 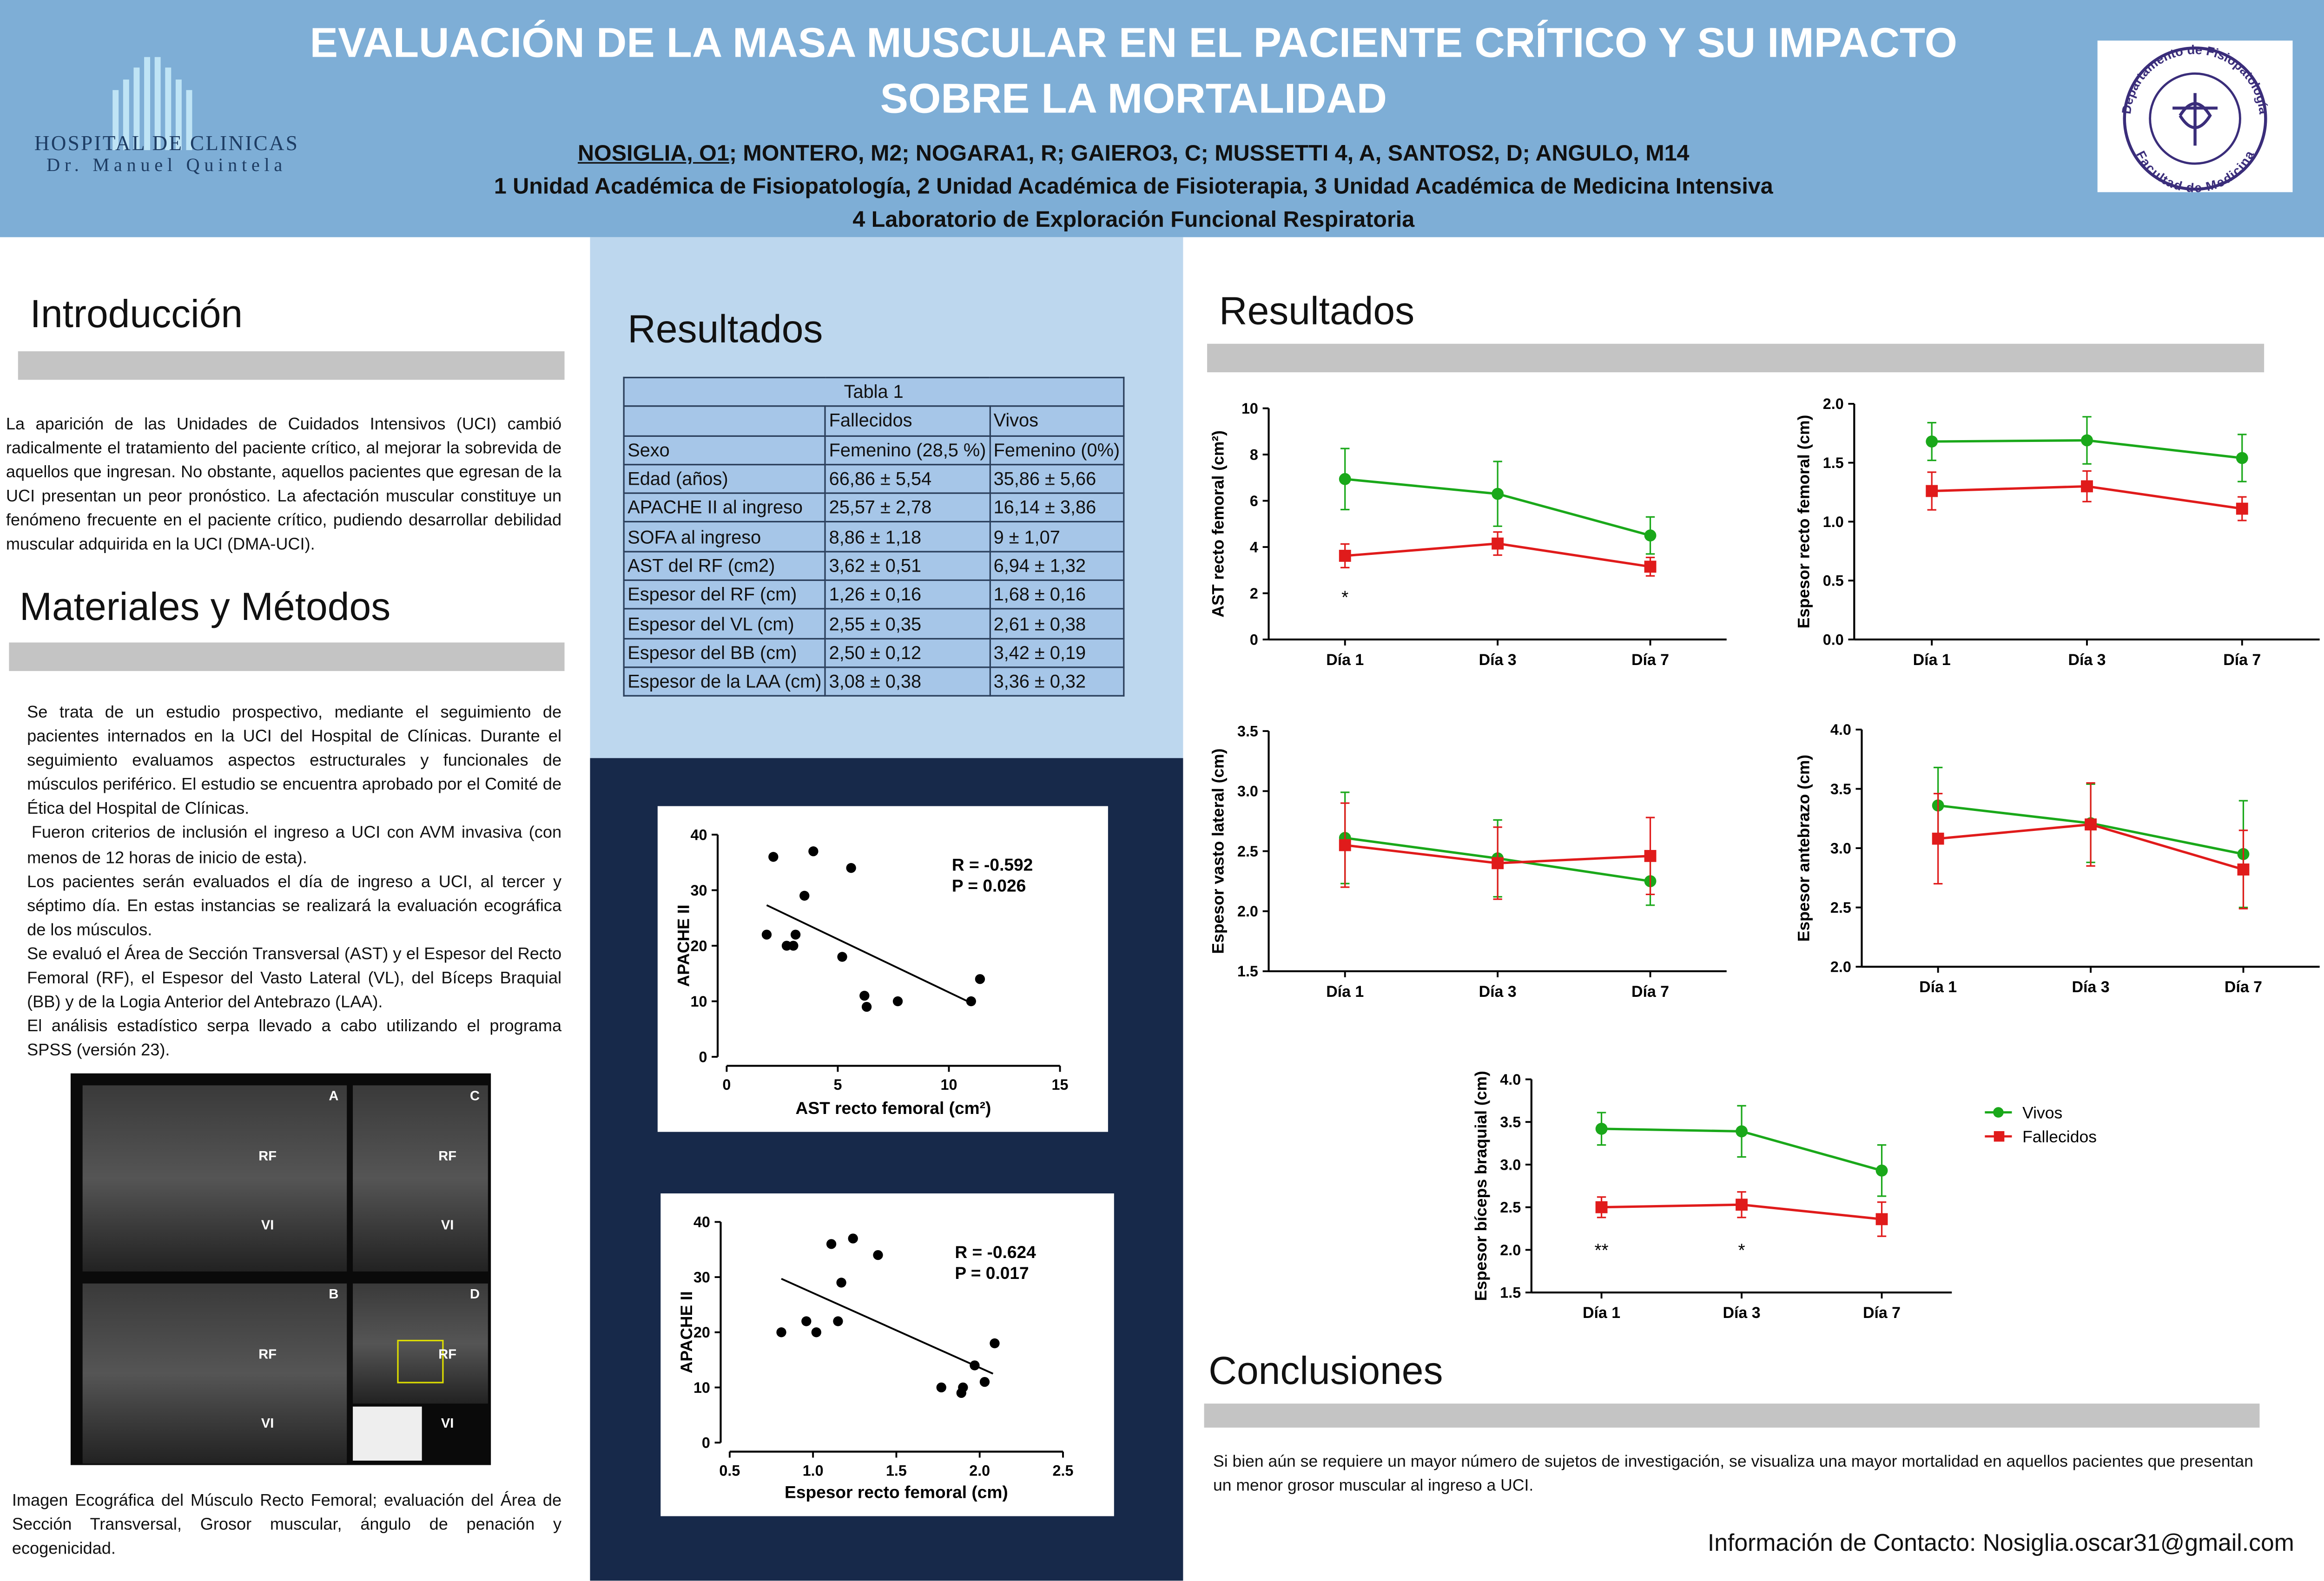 What do you see at coordinates (447, 1156) in the screenshot?
I see `panel-label: RF` at bounding box center [447, 1156].